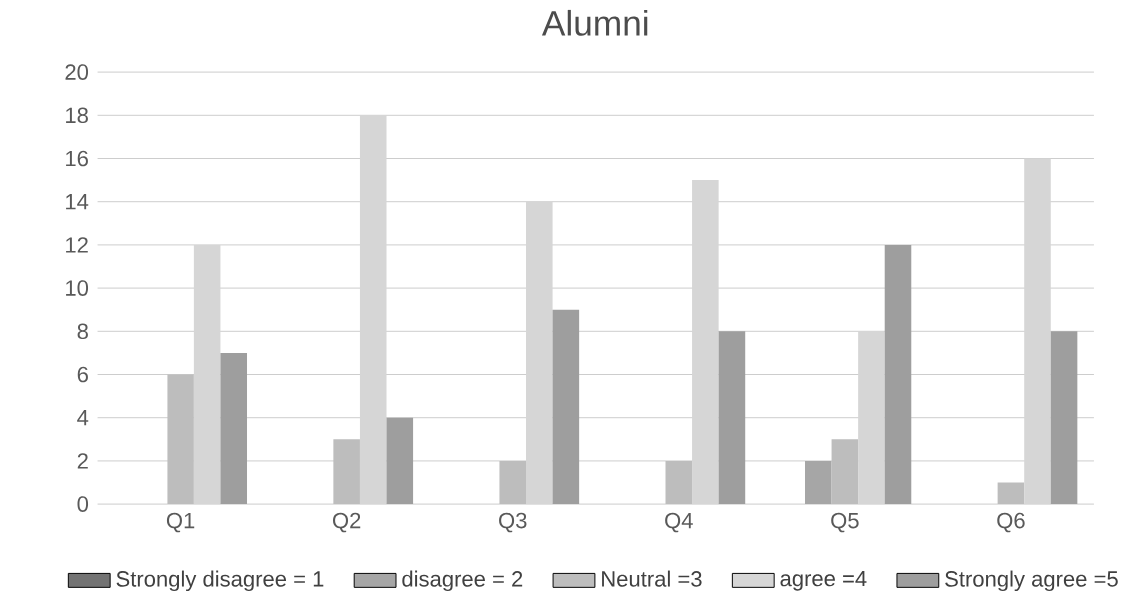 The height and width of the screenshot is (612, 1131). Describe the element at coordinates (77, 158) in the screenshot. I see `y-tick-label: 16` at that location.